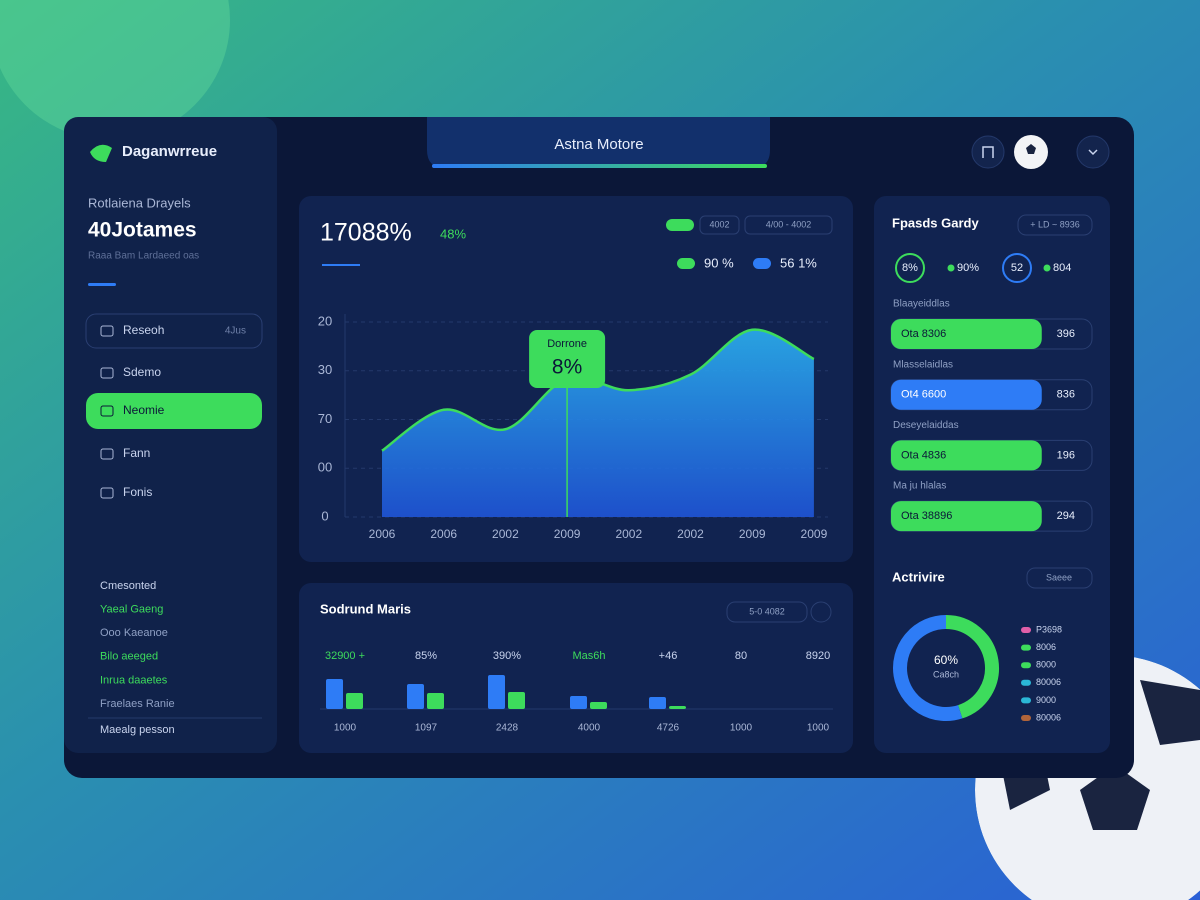 The image size is (1200, 900). I want to click on bar-end-label: 294, so click(1066, 516).